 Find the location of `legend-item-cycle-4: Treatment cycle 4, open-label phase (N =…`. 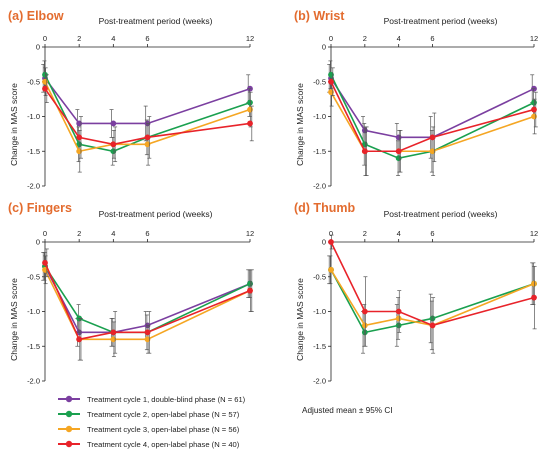

legend-item-cycle-4: Treatment cycle 4, open-label phase (N =… is located at coordinates (149, 444).